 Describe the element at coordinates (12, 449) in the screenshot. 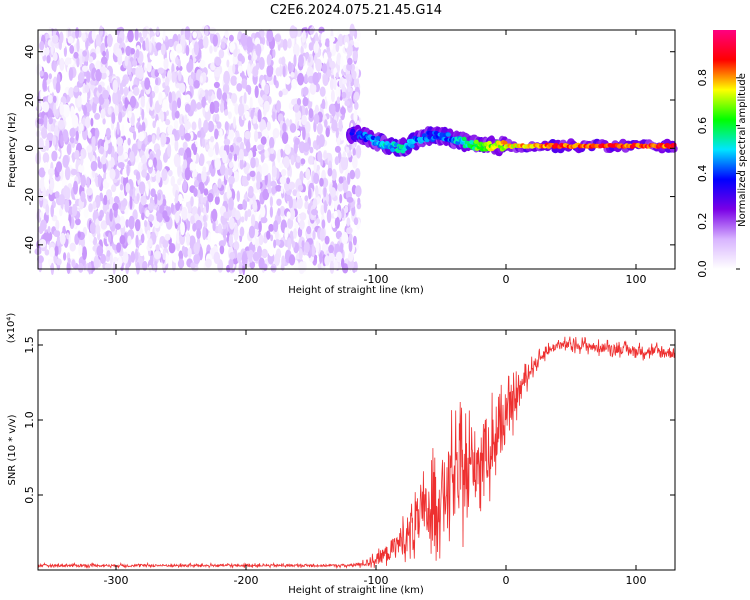

I see `snr-y-label: SNR (10 * v/v)` at that location.